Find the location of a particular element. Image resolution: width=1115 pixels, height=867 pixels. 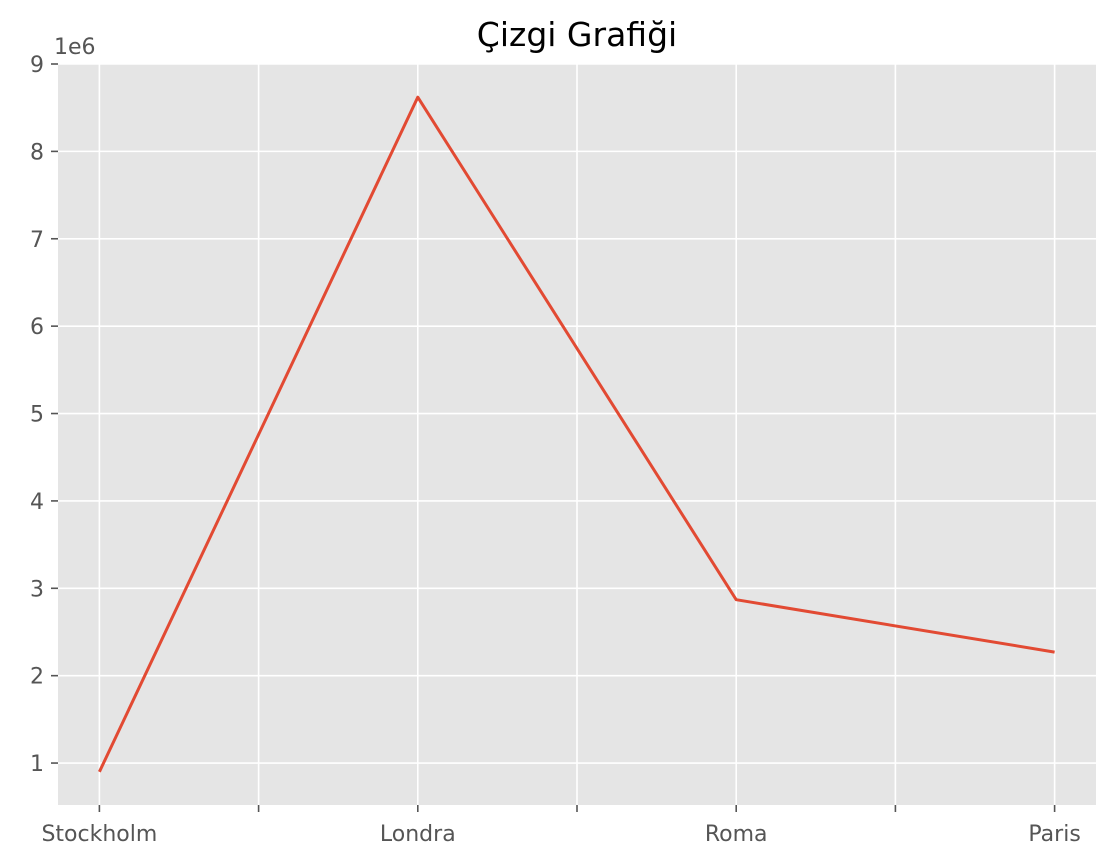

x-tick-label: Roma is located at coordinates (736, 834).